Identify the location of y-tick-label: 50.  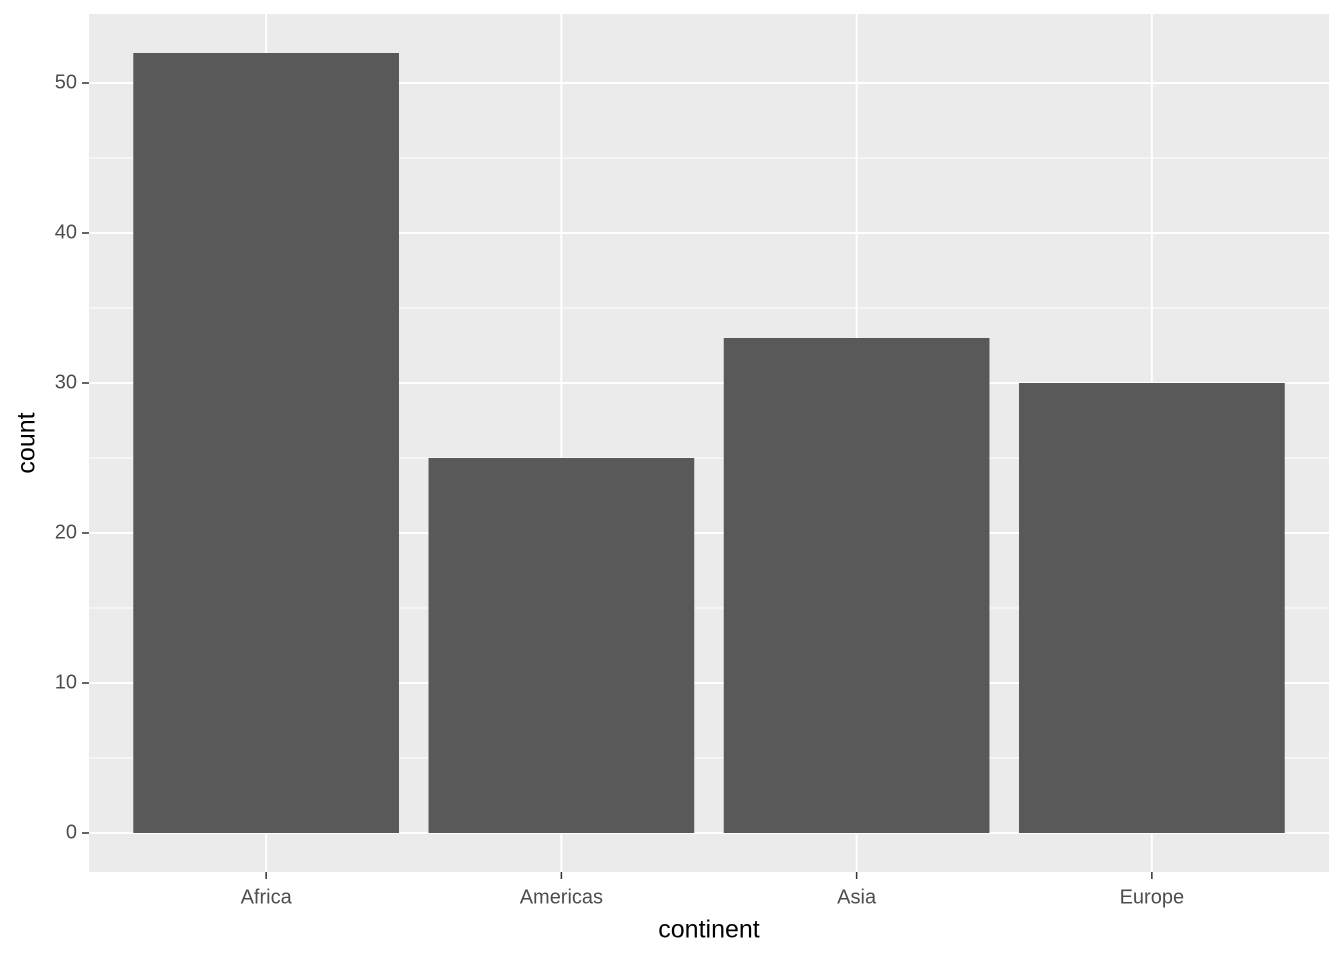
(66, 82).